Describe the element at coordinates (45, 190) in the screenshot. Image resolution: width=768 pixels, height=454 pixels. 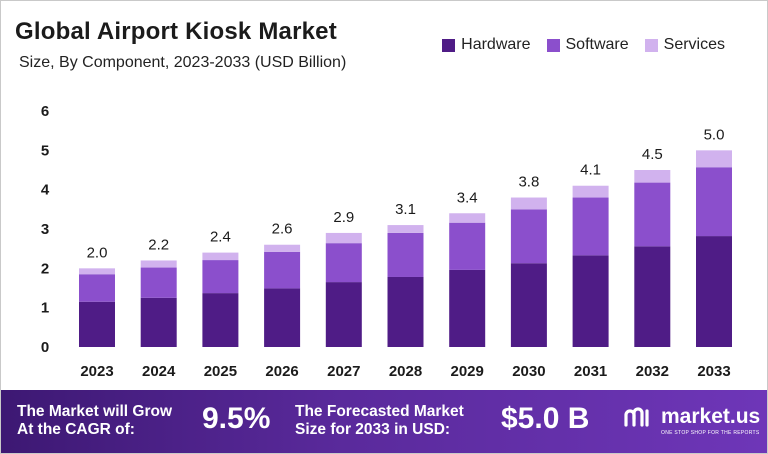
I see `y-tick-label: 4` at that location.